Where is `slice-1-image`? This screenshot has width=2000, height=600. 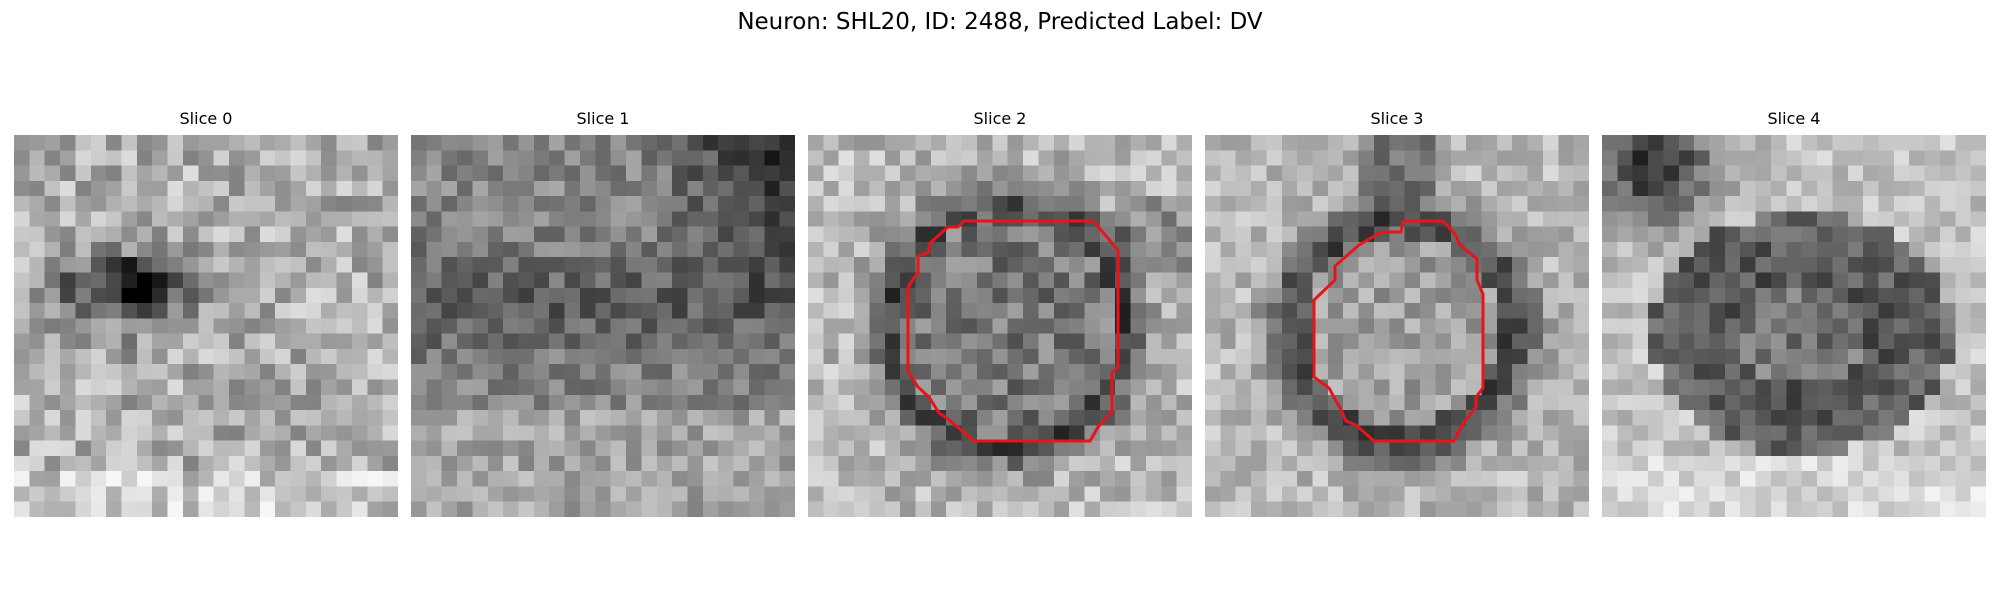 slice-1-image is located at coordinates (603, 326).